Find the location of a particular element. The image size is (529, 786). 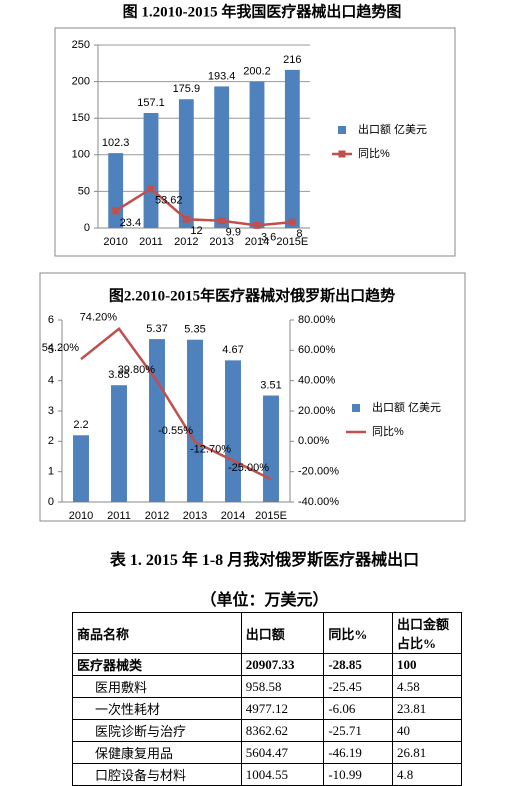

table-cell: 4.58 is located at coordinates (427, 686).